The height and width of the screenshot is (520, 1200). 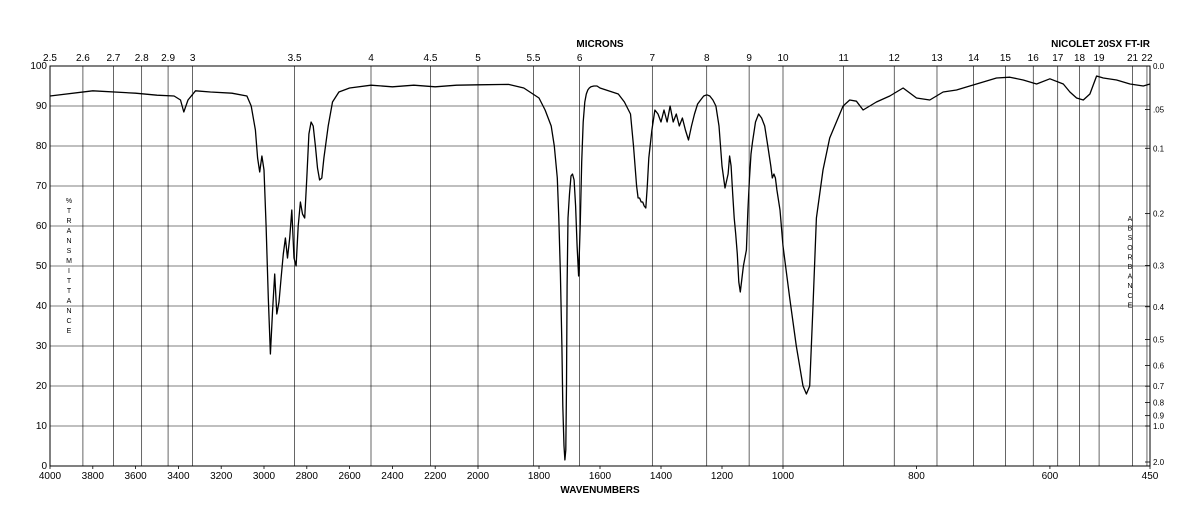 What do you see at coordinates (42, 306) in the screenshot?
I see `y-tick-label: 40` at bounding box center [42, 306].